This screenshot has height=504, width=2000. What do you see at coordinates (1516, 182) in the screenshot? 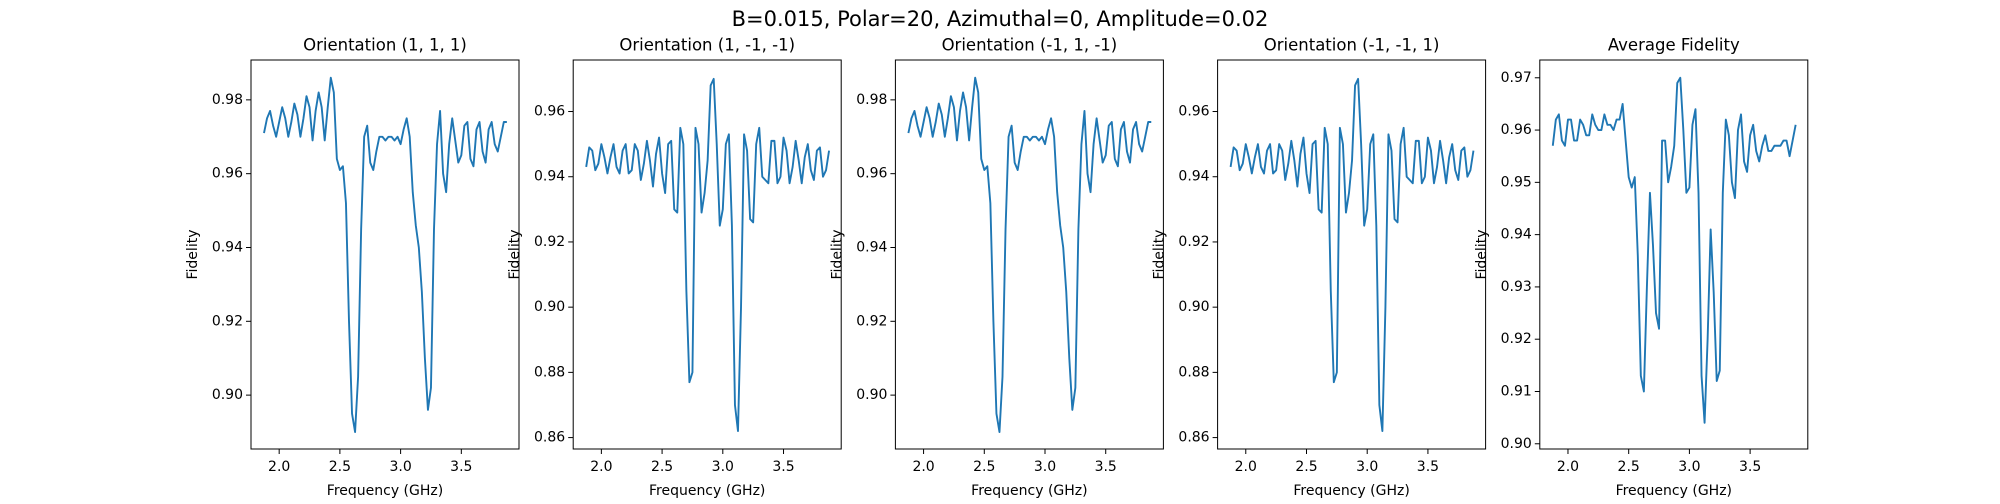
I see `y-tick-label: 0.95` at bounding box center [1516, 182].